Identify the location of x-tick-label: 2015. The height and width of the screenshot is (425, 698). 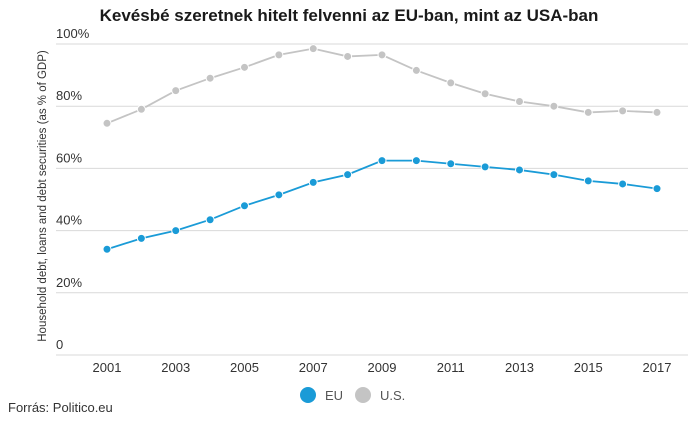
(588, 367).